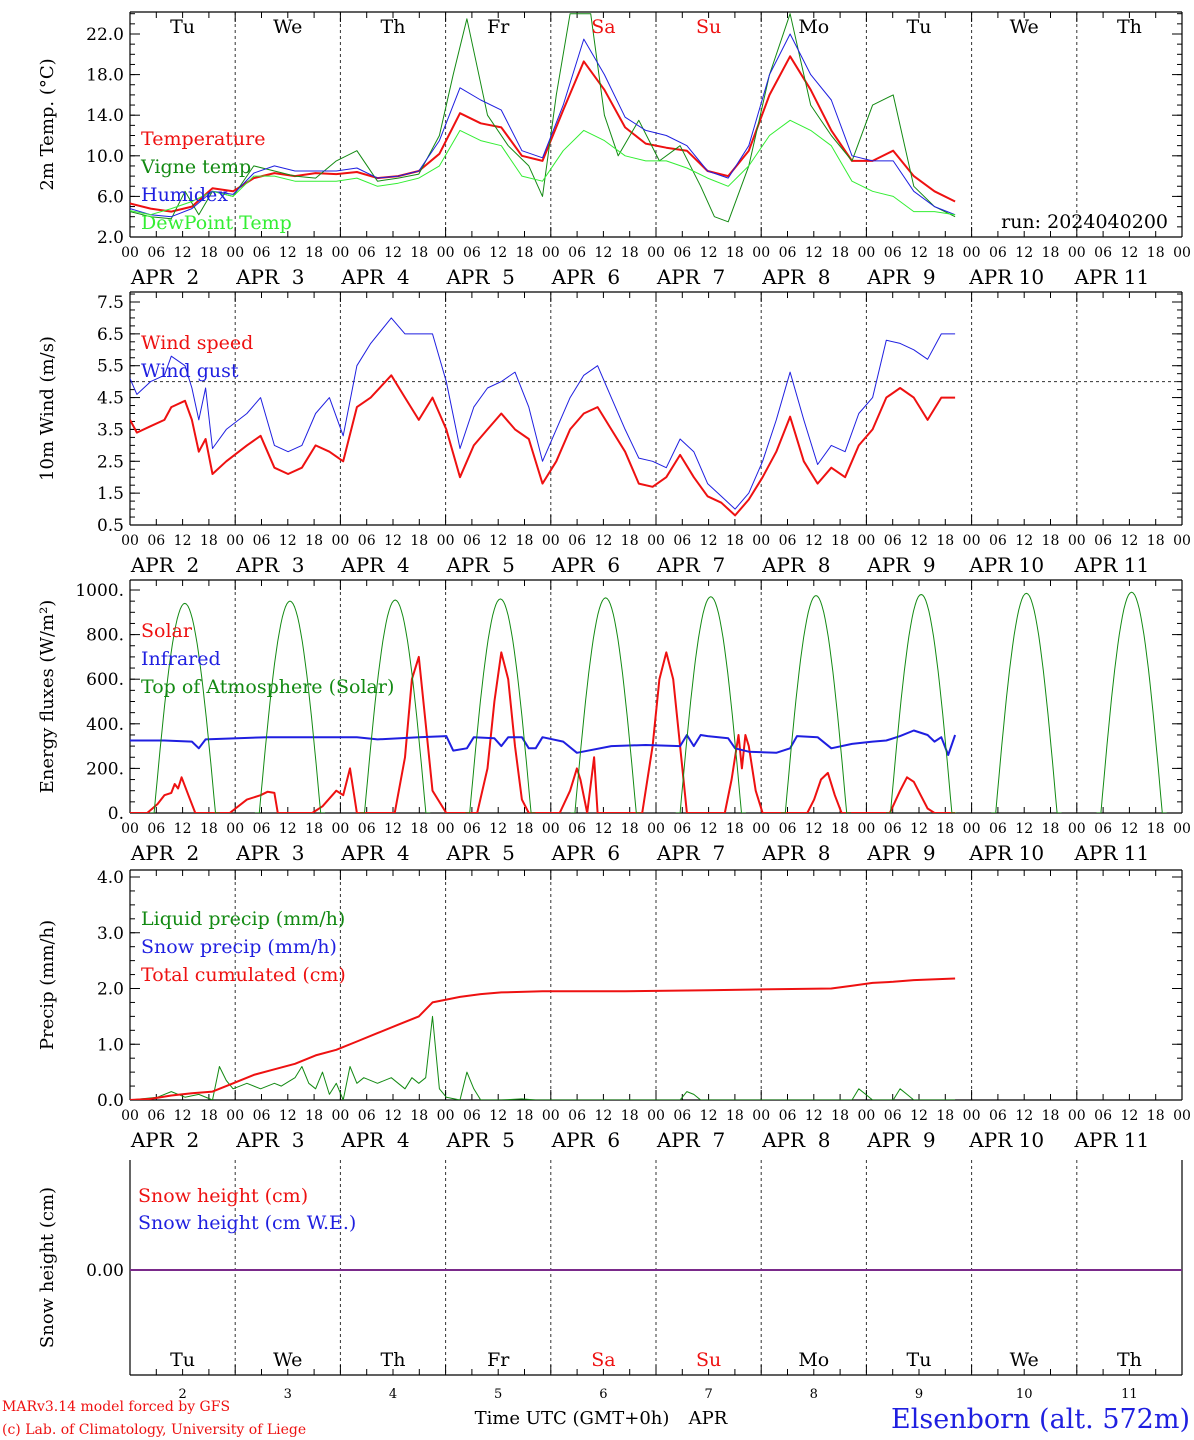 Image resolution: width=1194 pixels, height=1440 pixels. Describe the element at coordinates (223, 1196) in the screenshot. I see `legend-entry: Snow height (cm)` at that location.